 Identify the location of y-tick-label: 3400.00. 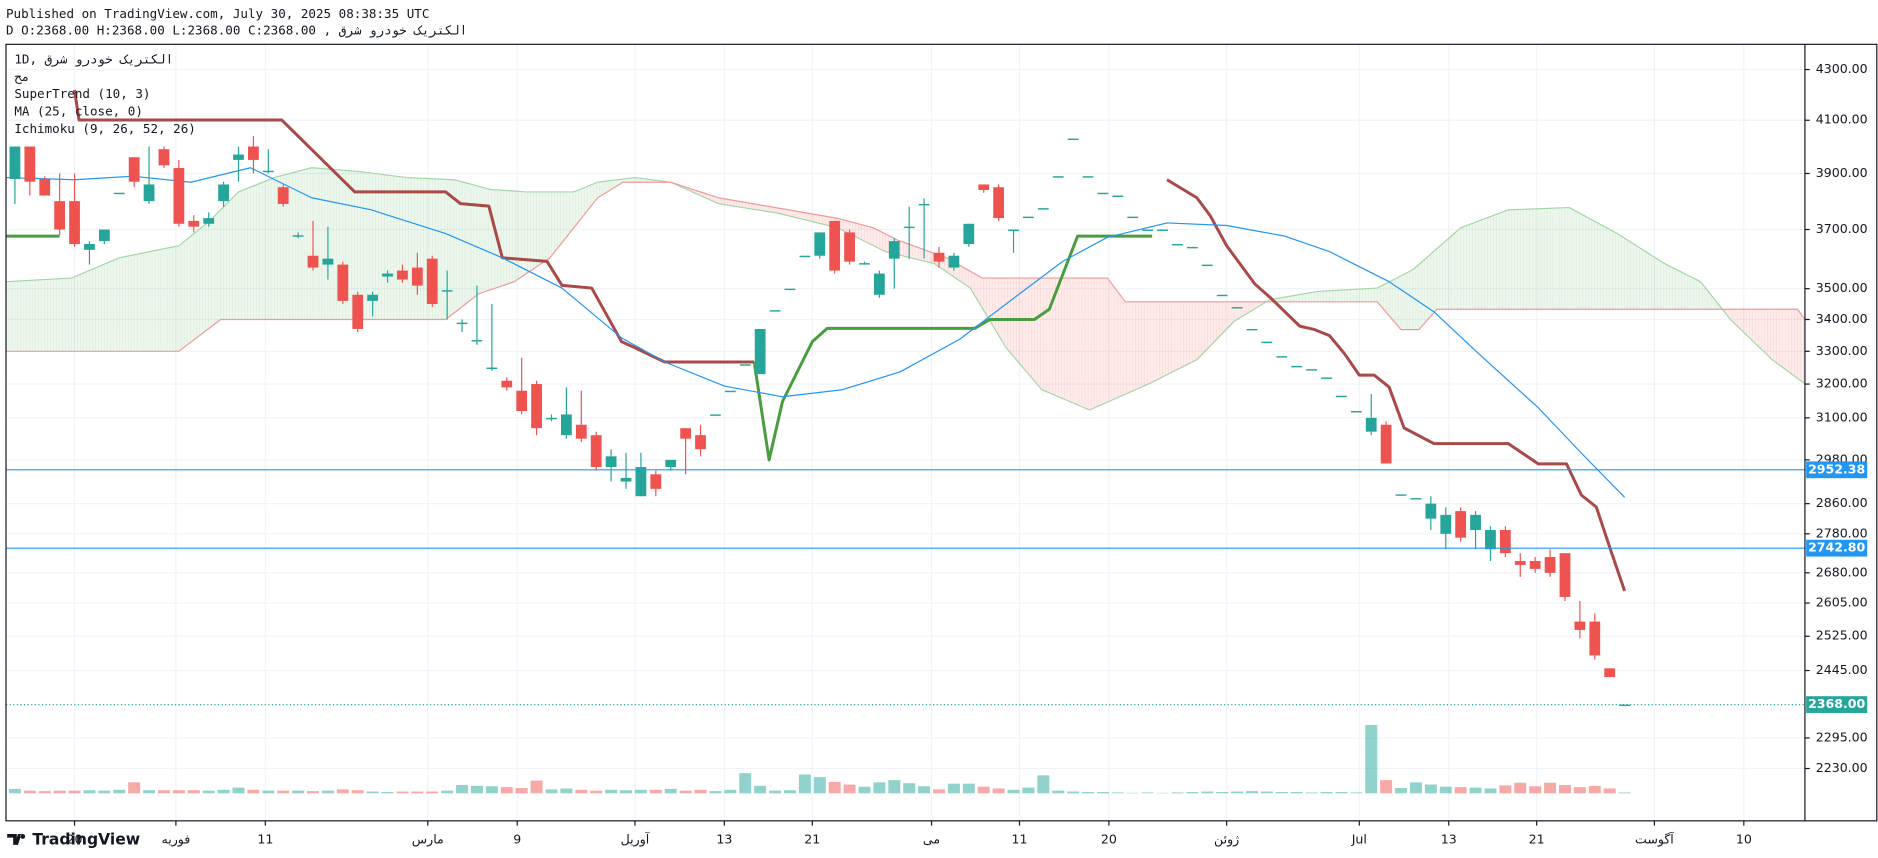
(1842, 318).